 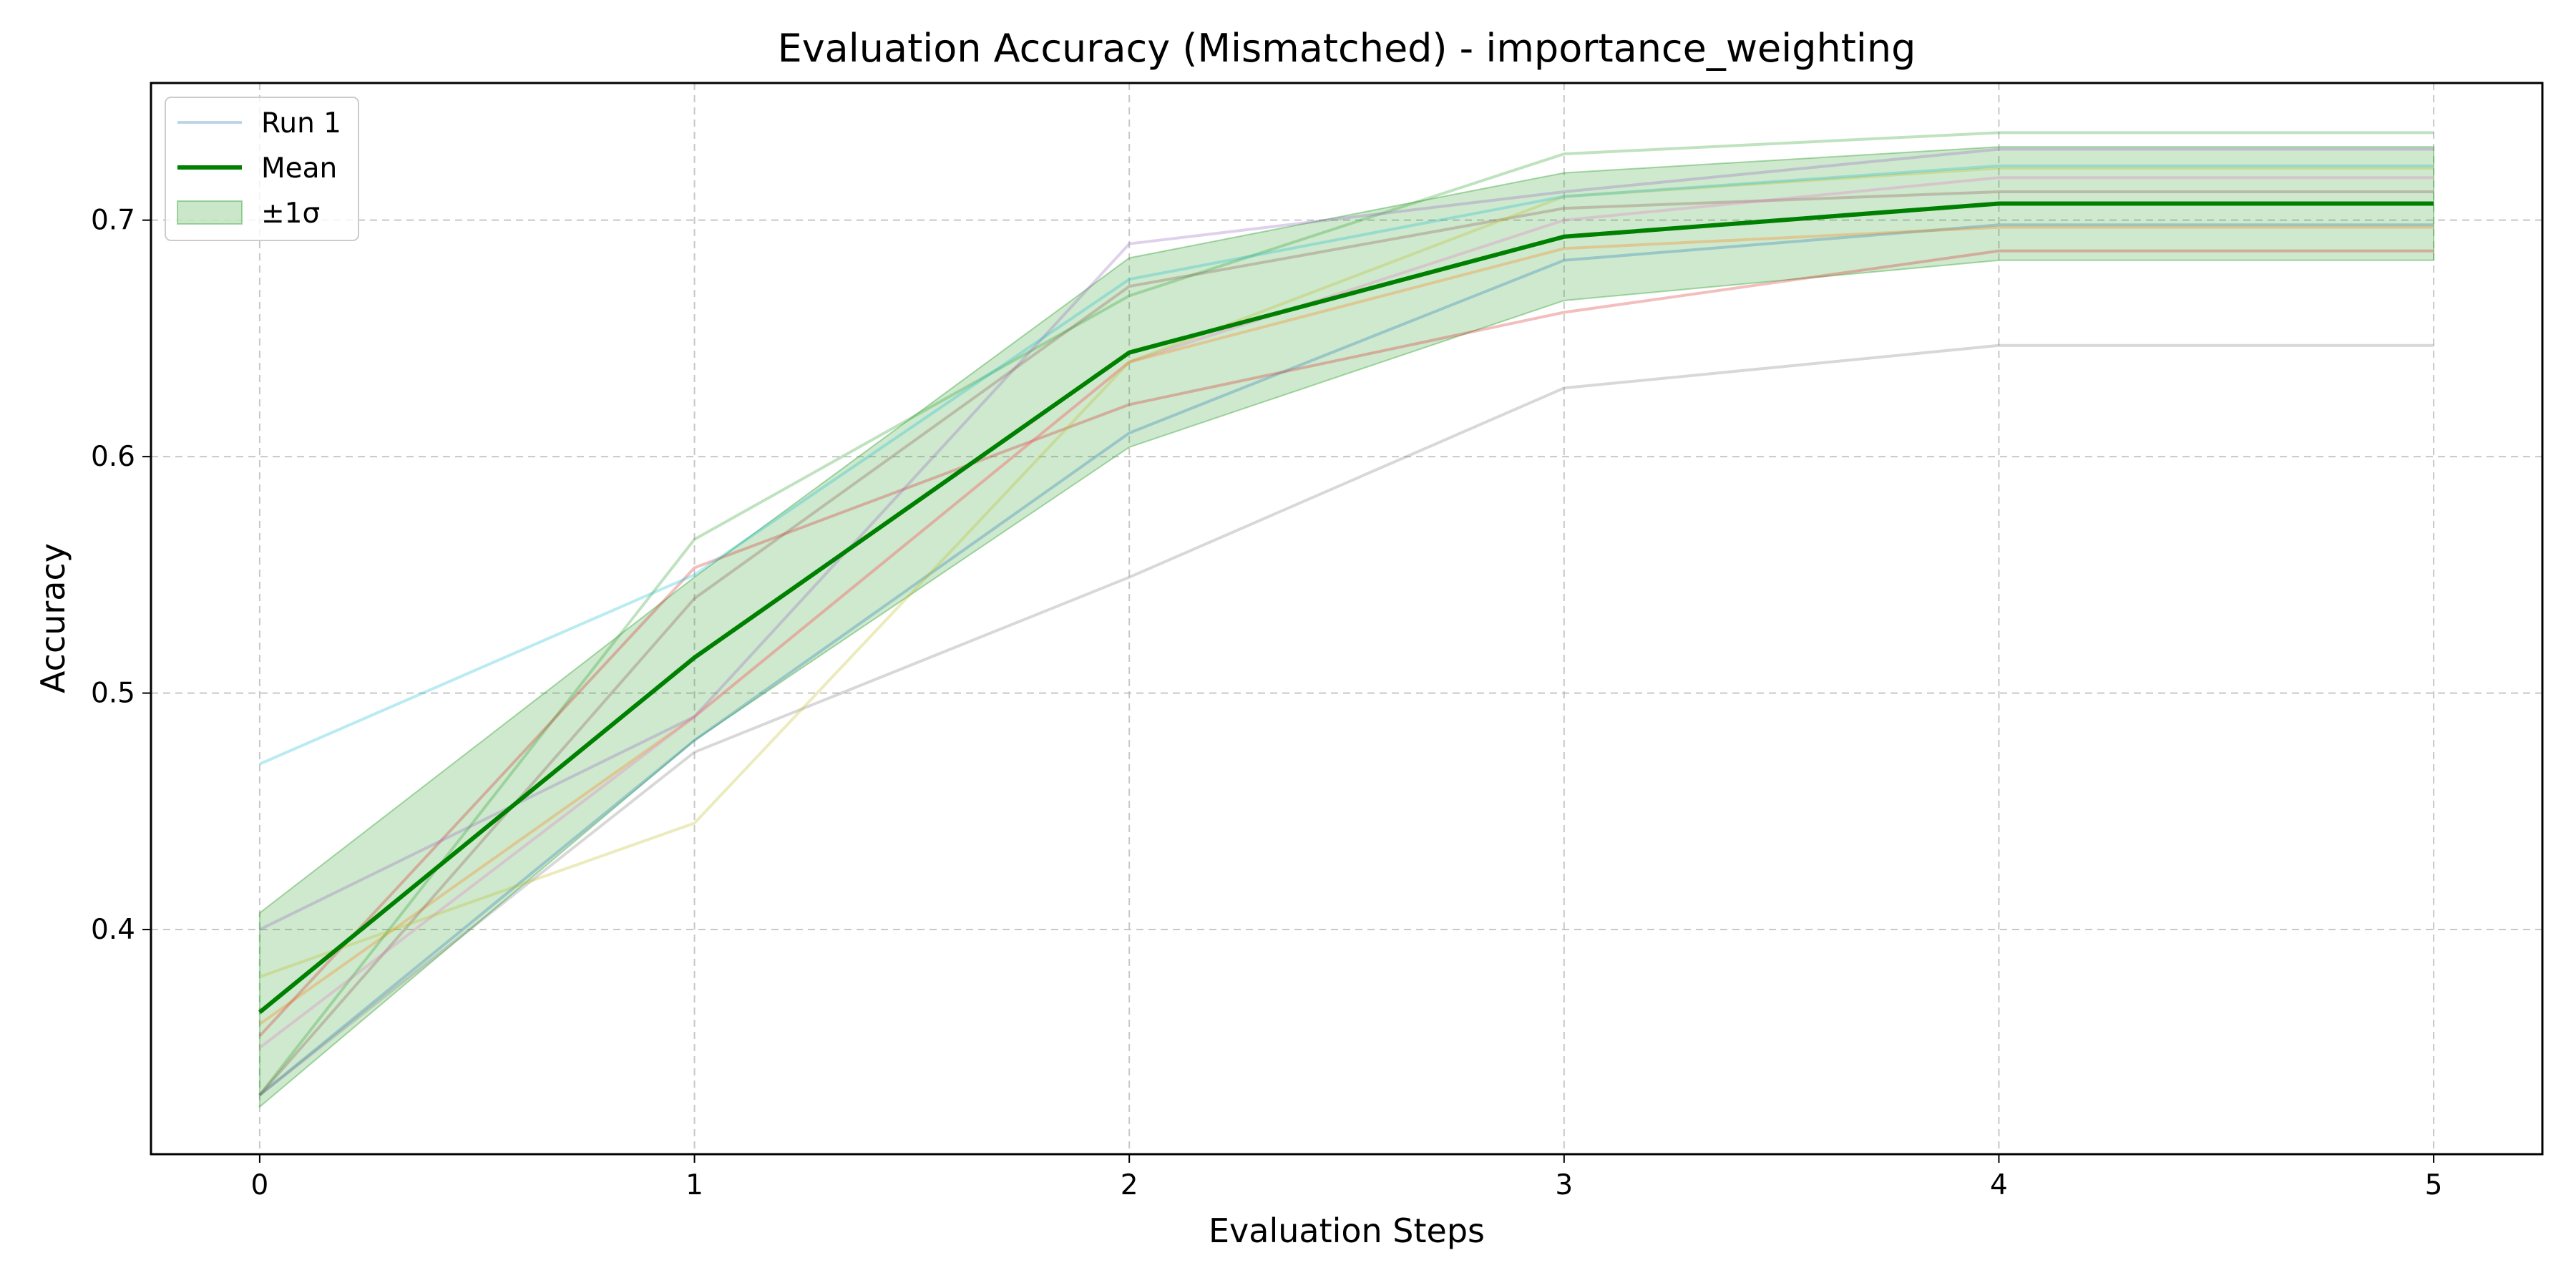 I want to click on legend: Run 1 Mean ±1σ, so click(x=262, y=169).